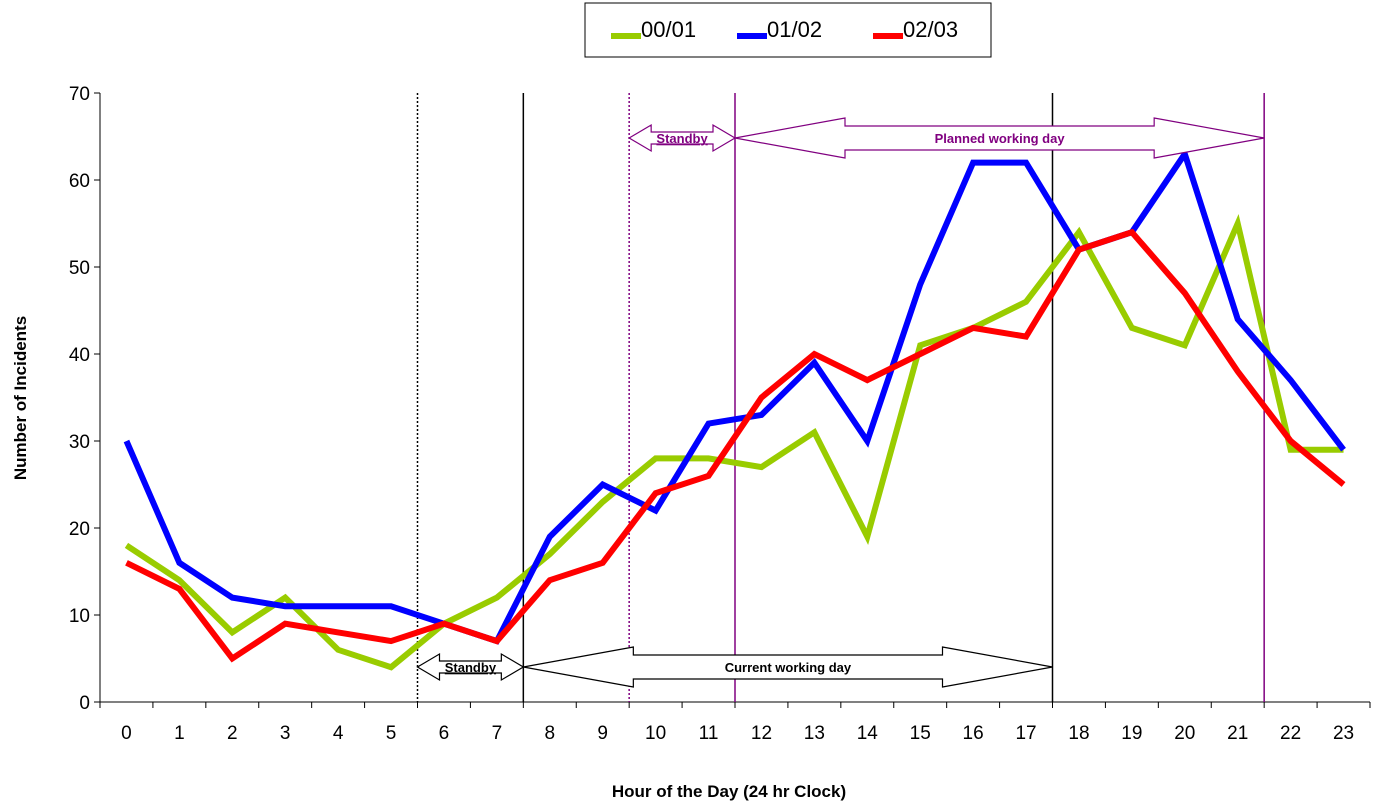  Describe the element at coordinates (285, 733) in the screenshot. I see `x-tick-label: 3` at that location.